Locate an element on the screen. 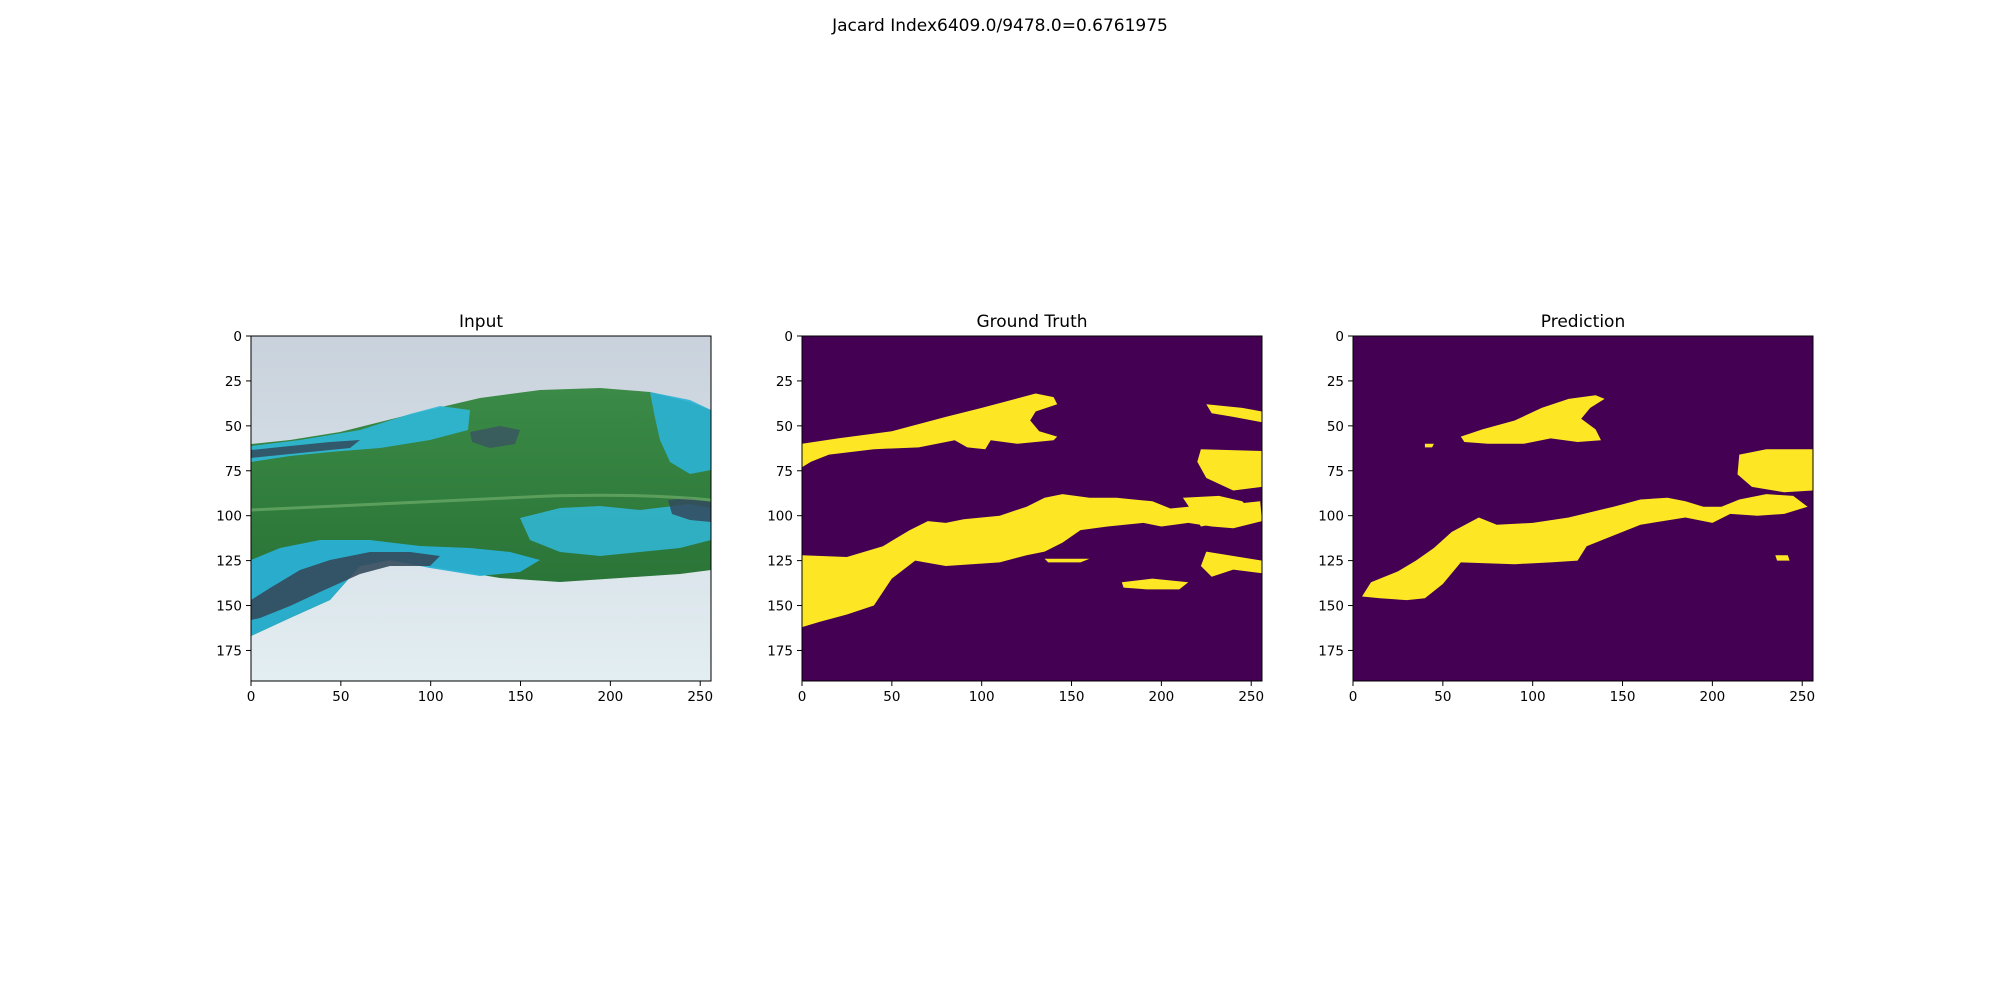 The height and width of the screenshot is (1000, 2000). ground-truth-xtick-label: 0 is located at coordinates (802, 697).